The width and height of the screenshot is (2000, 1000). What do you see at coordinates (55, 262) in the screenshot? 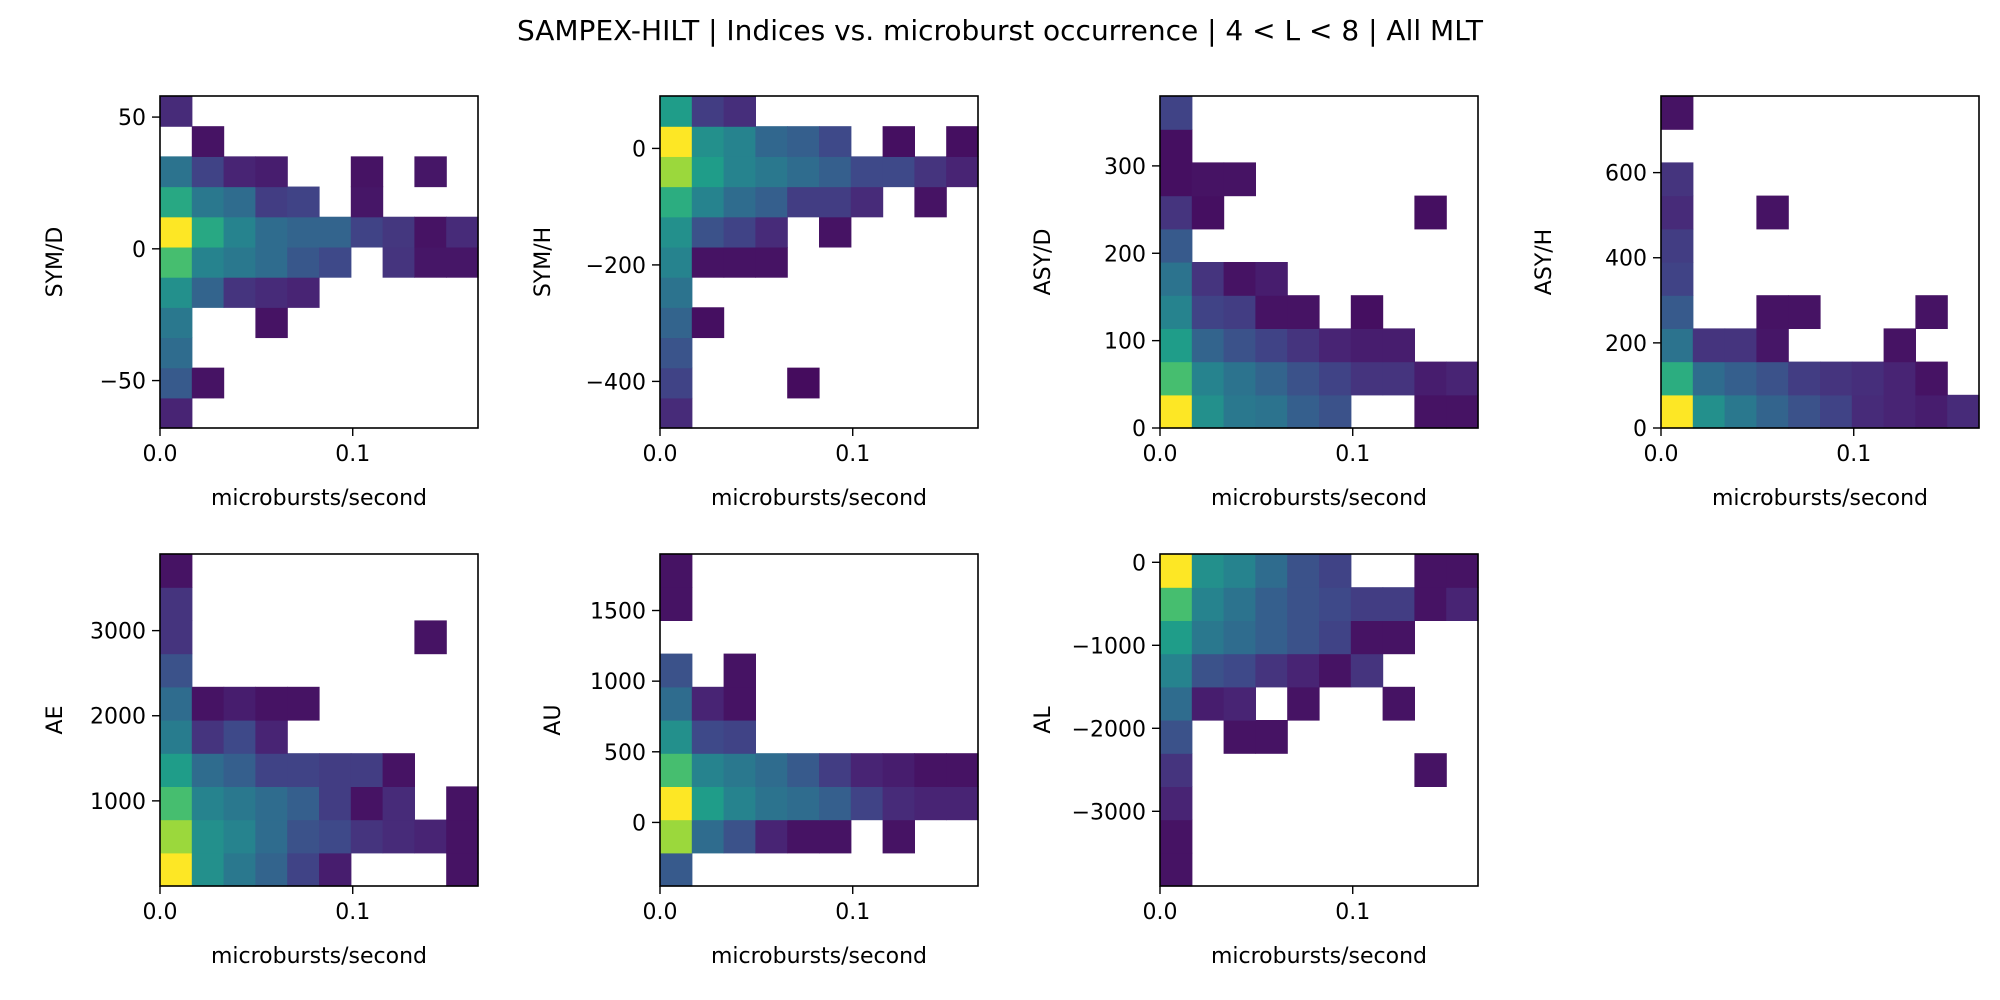
I see `y-axis-label: SYM/D` at bounding box center [55, 262].